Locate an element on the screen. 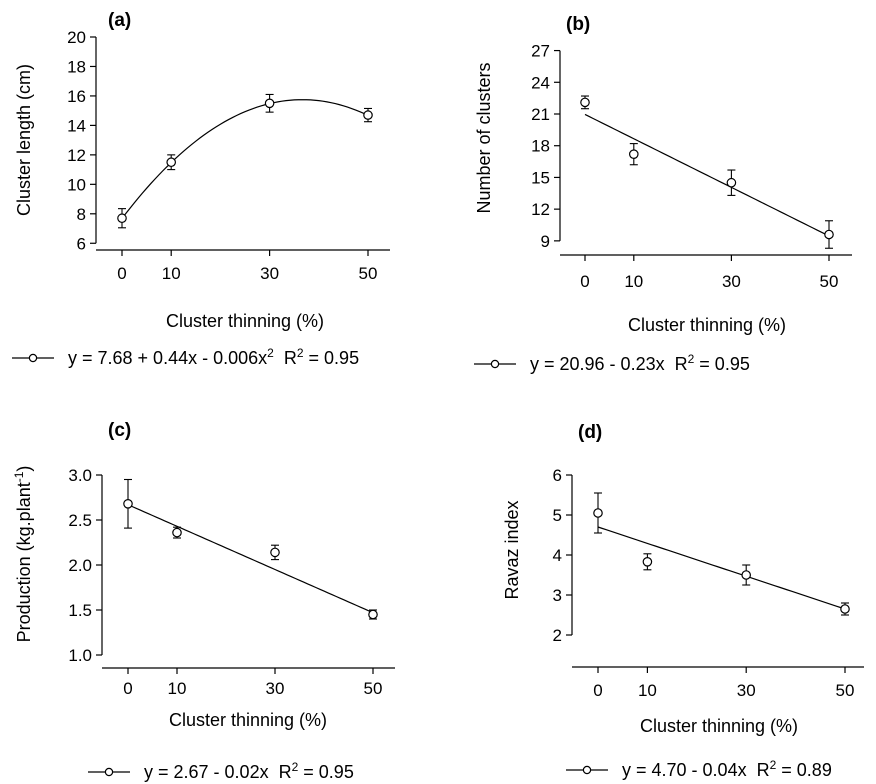  y-tick-label: 12 is located at coordinates (540, 209).